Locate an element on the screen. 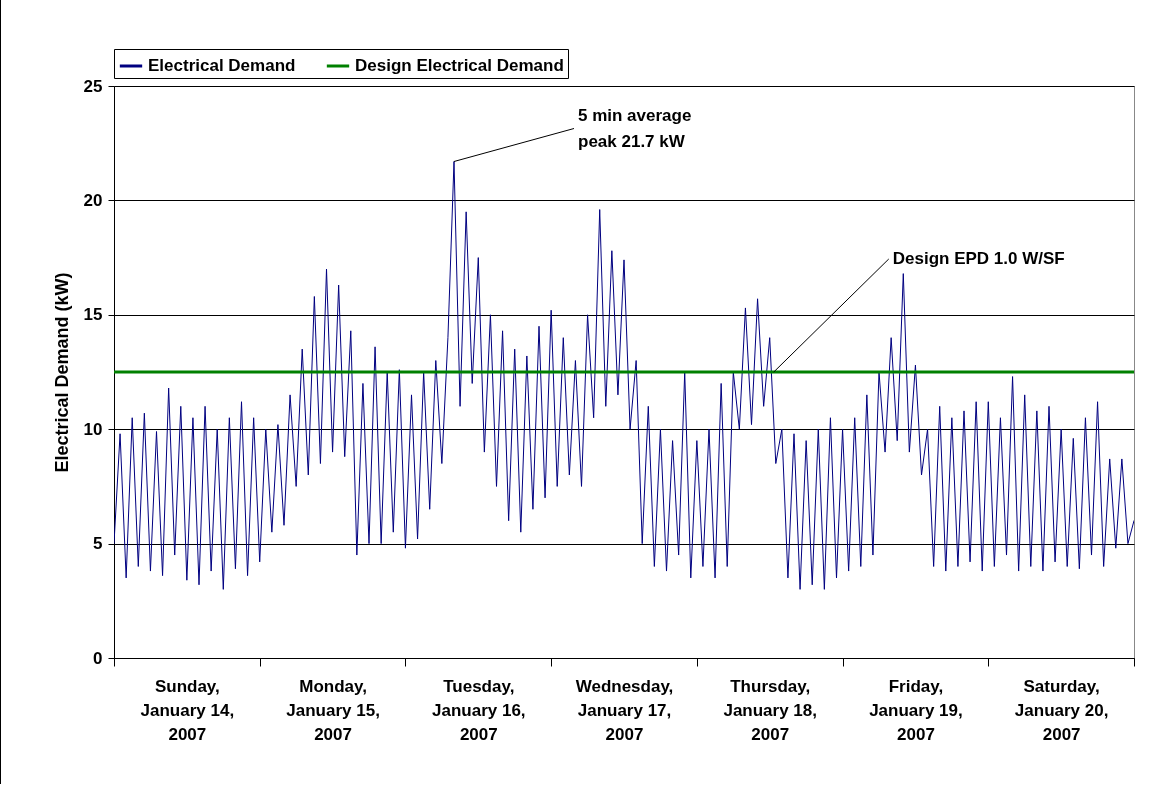  y-tick-label: 5 is located at coordinates (98, 544).